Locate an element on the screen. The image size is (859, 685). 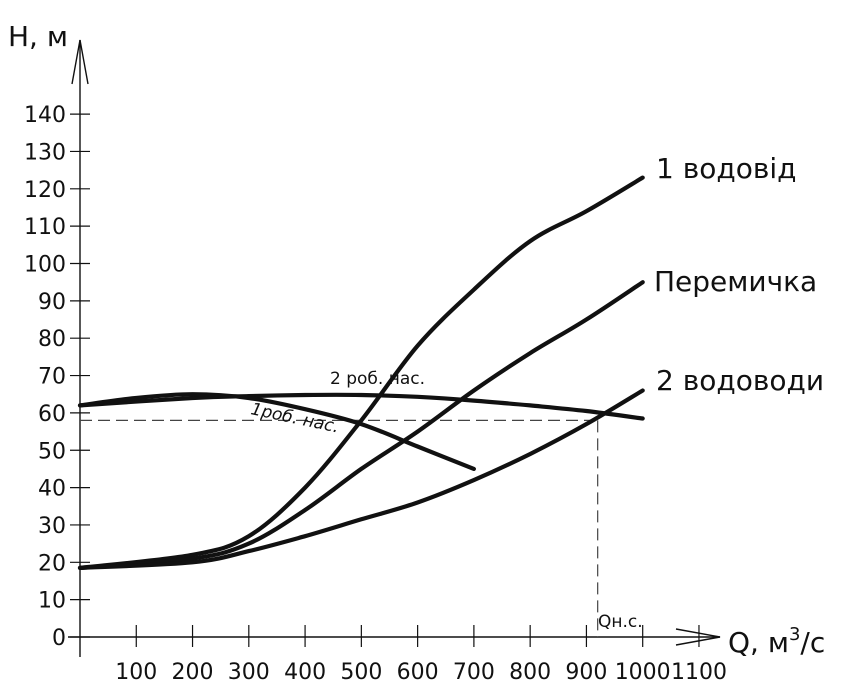
x-axis-arrow is located at coordinates (698, 637).